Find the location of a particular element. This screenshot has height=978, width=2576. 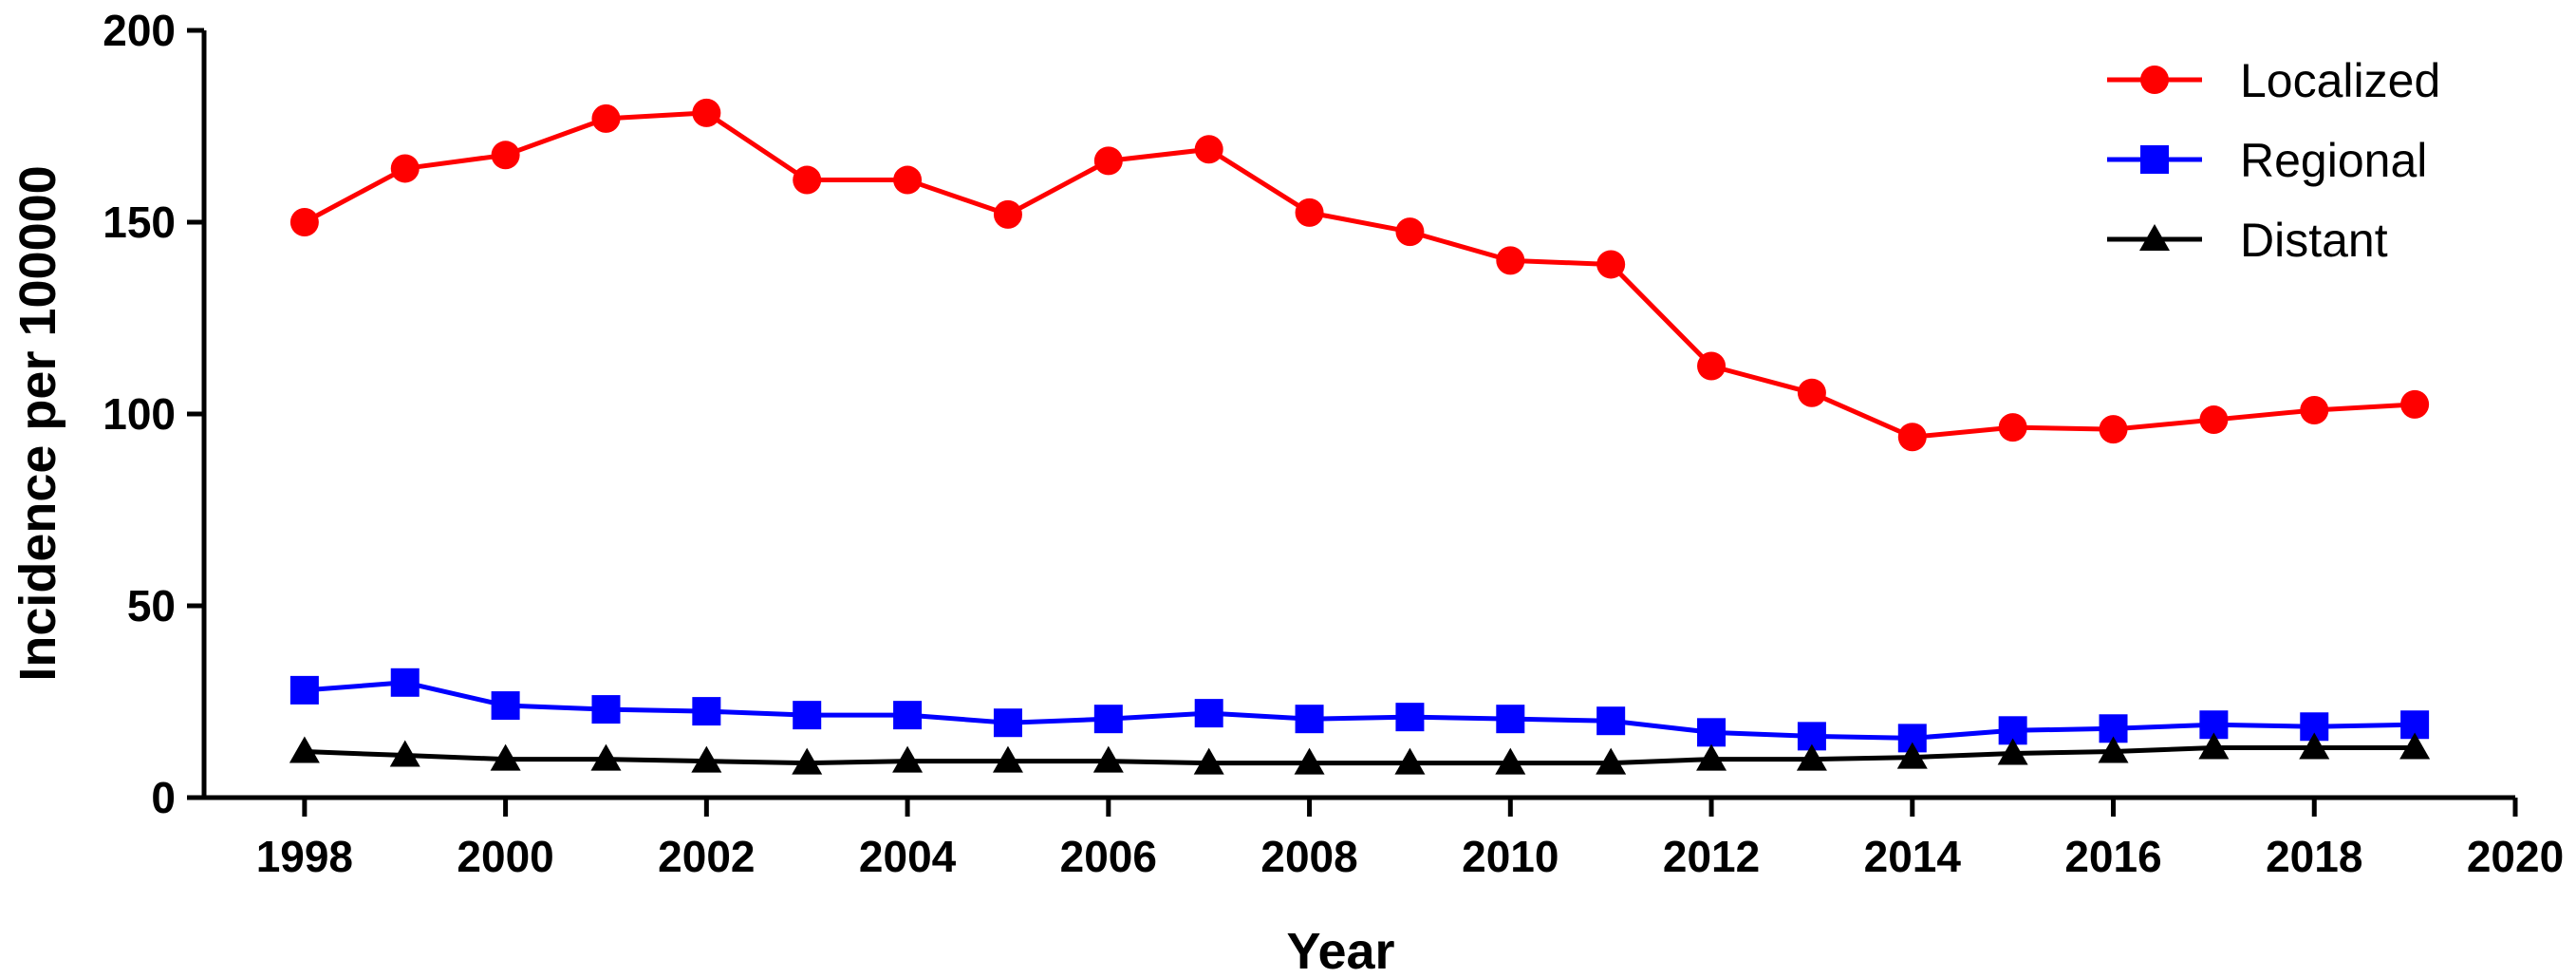

y-axis-ticks: 0 50 100 150 200 is located at coordinates (153, 414).